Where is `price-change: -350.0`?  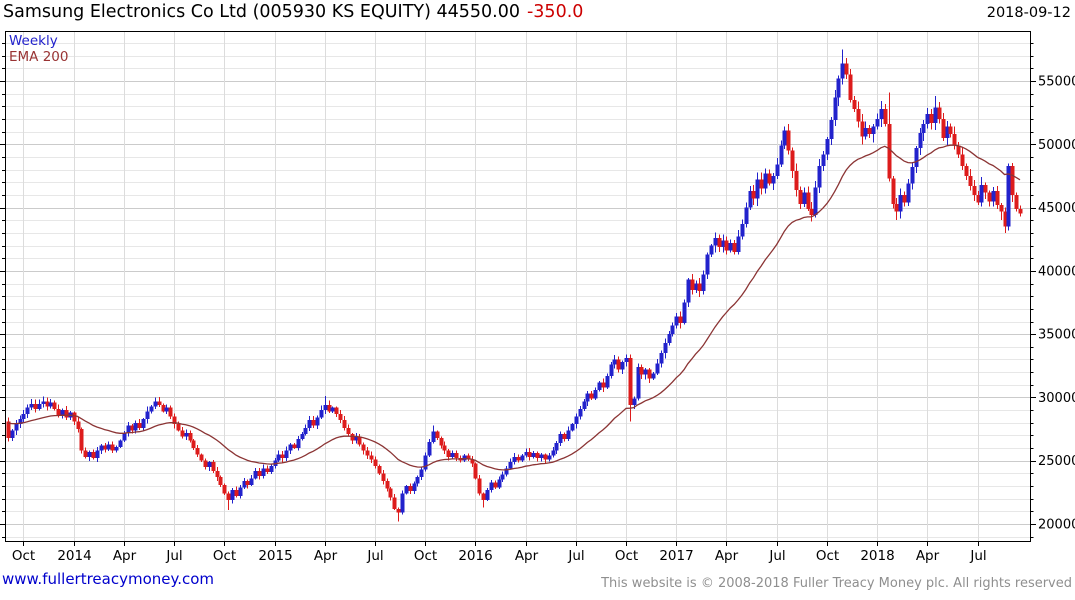 price-change: -350.0 is located at coordinates (555, 12).